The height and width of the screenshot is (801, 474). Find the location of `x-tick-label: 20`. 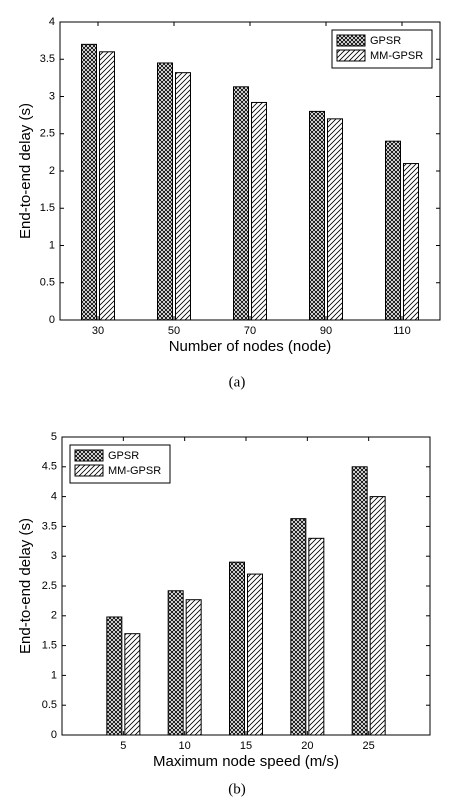

x-tick-label: 20 is located at coordinates (307, 746).